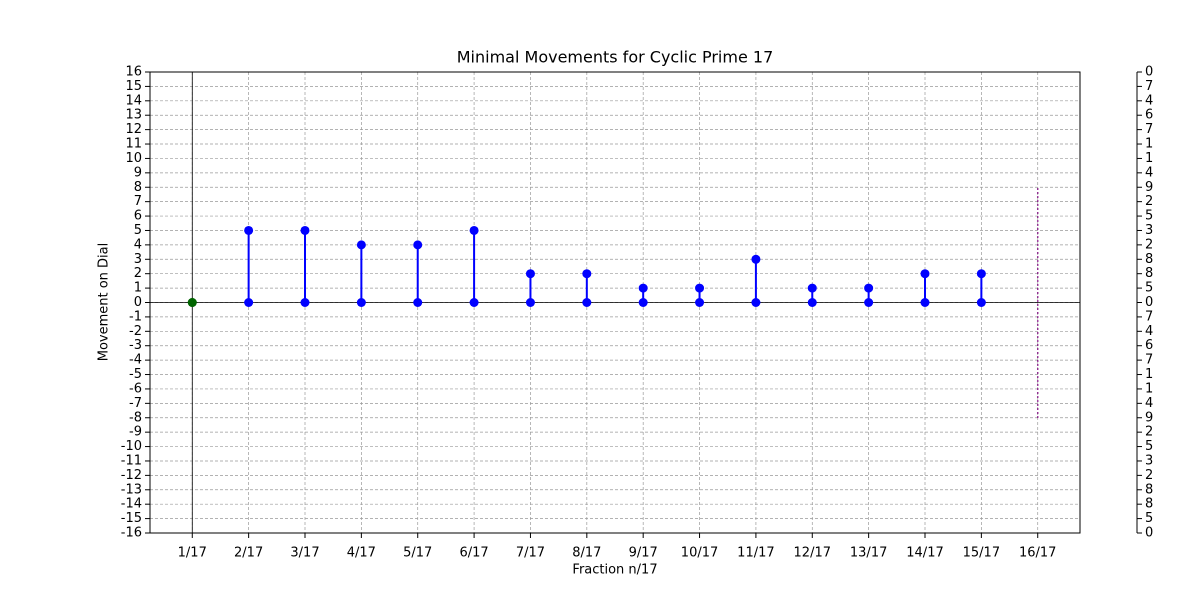  I want to click on y-tick-label: 12, so click(133, 129).